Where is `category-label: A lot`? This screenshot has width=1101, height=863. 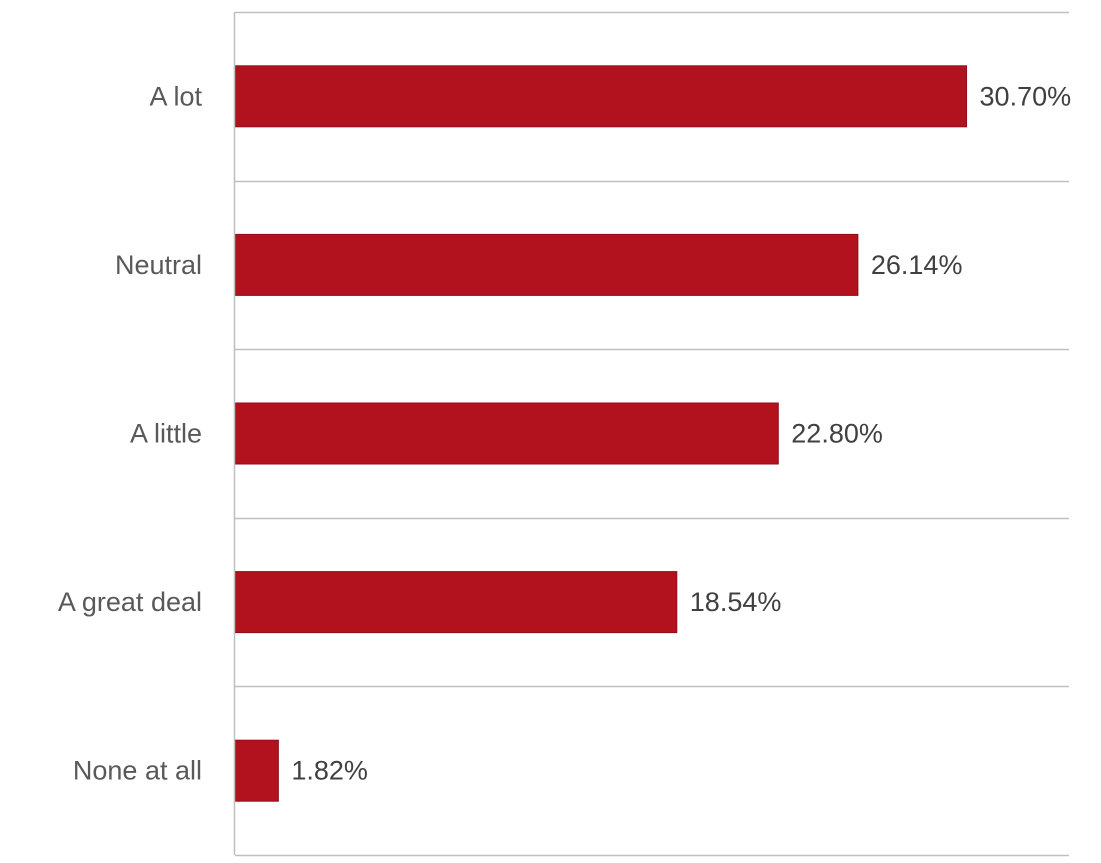
category-label: A lot is located at coordinates (175, 96).